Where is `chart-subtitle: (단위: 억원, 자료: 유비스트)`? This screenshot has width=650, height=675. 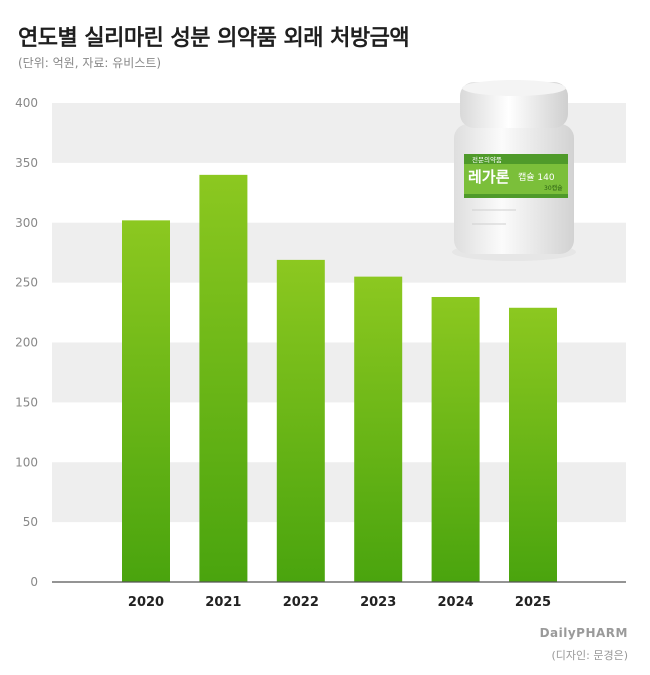
chart-subtitle: (단위: 억원, 자료: 유비스트) is located at coordinates (90, 63).